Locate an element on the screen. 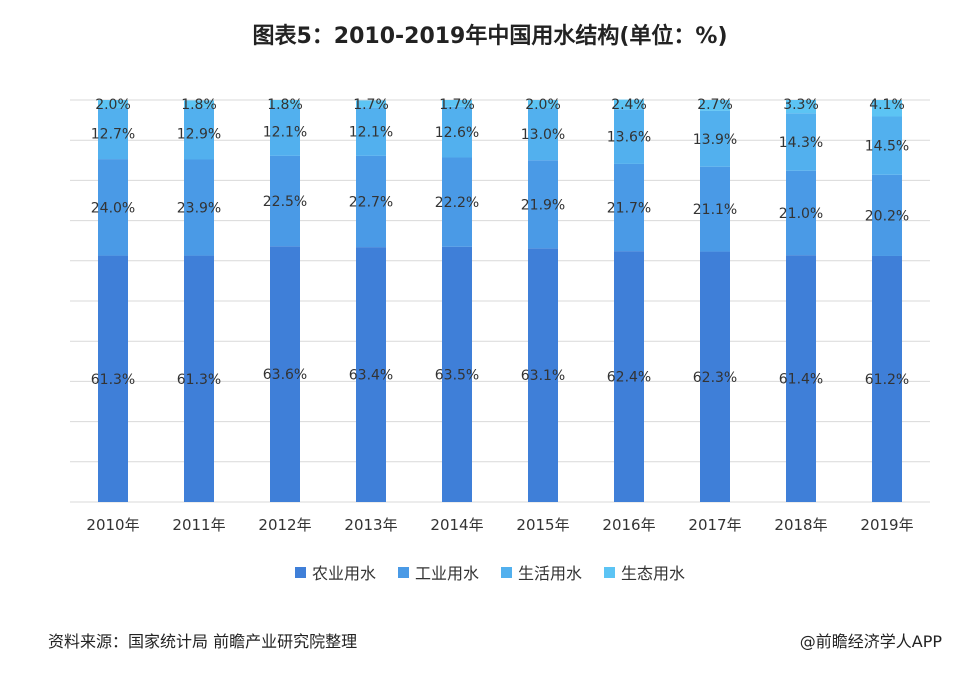 This screenshot has height=684, width=980. data-label: 63.6% is located at coordinates (285, 375).